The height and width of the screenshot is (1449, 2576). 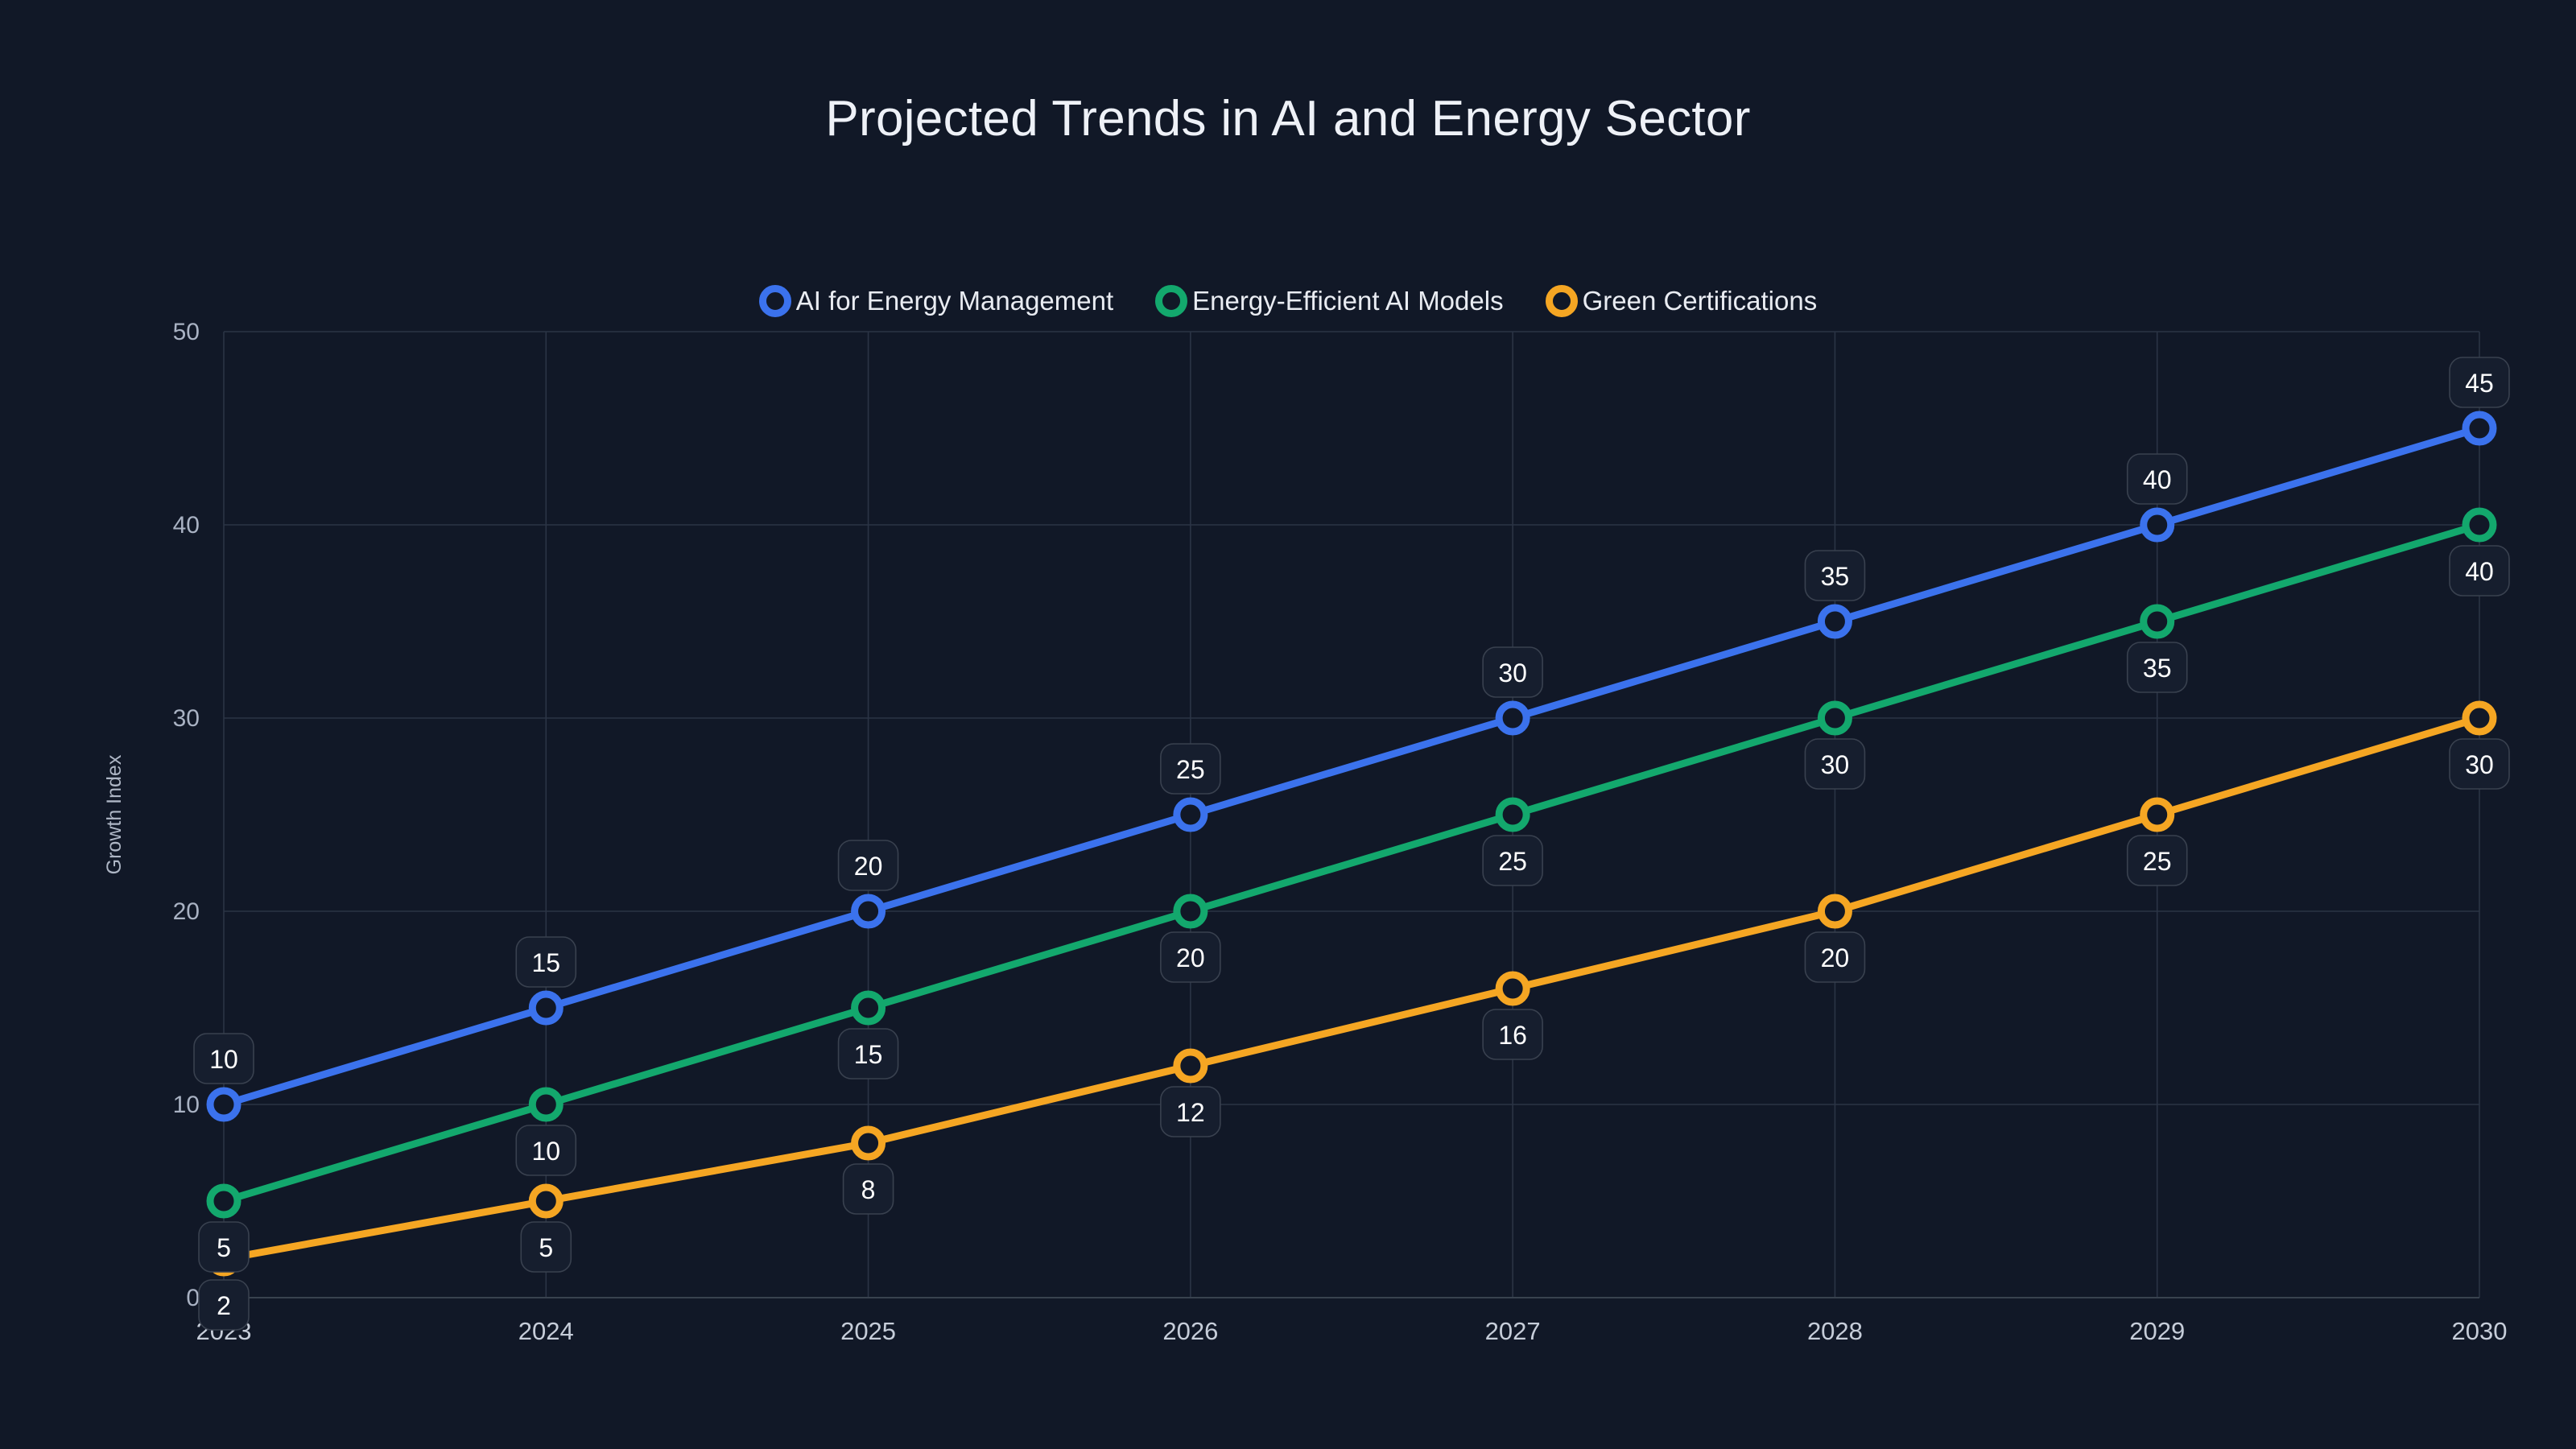 I want to click on x-tick-label: 2029, so click(x=2157, y=1331).